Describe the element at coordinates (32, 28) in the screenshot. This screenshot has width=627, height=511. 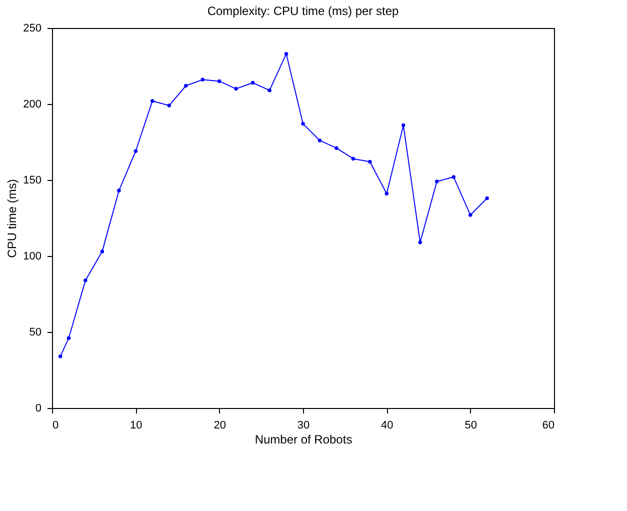
I see `y-tick-label: 250` at that location.